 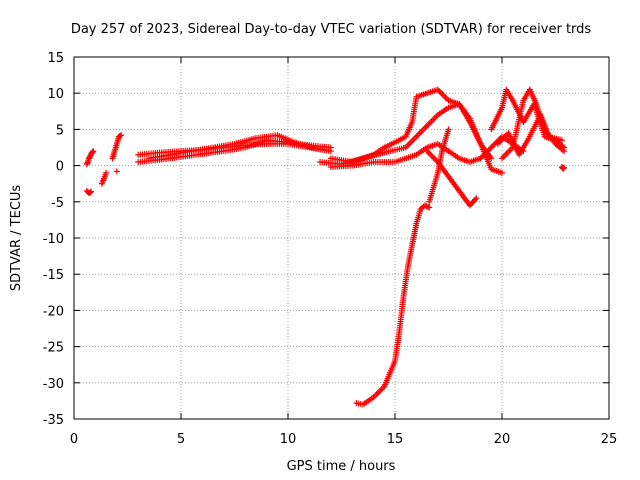 I want to click on y-tick-label: -30, so click(x=53, y=384).